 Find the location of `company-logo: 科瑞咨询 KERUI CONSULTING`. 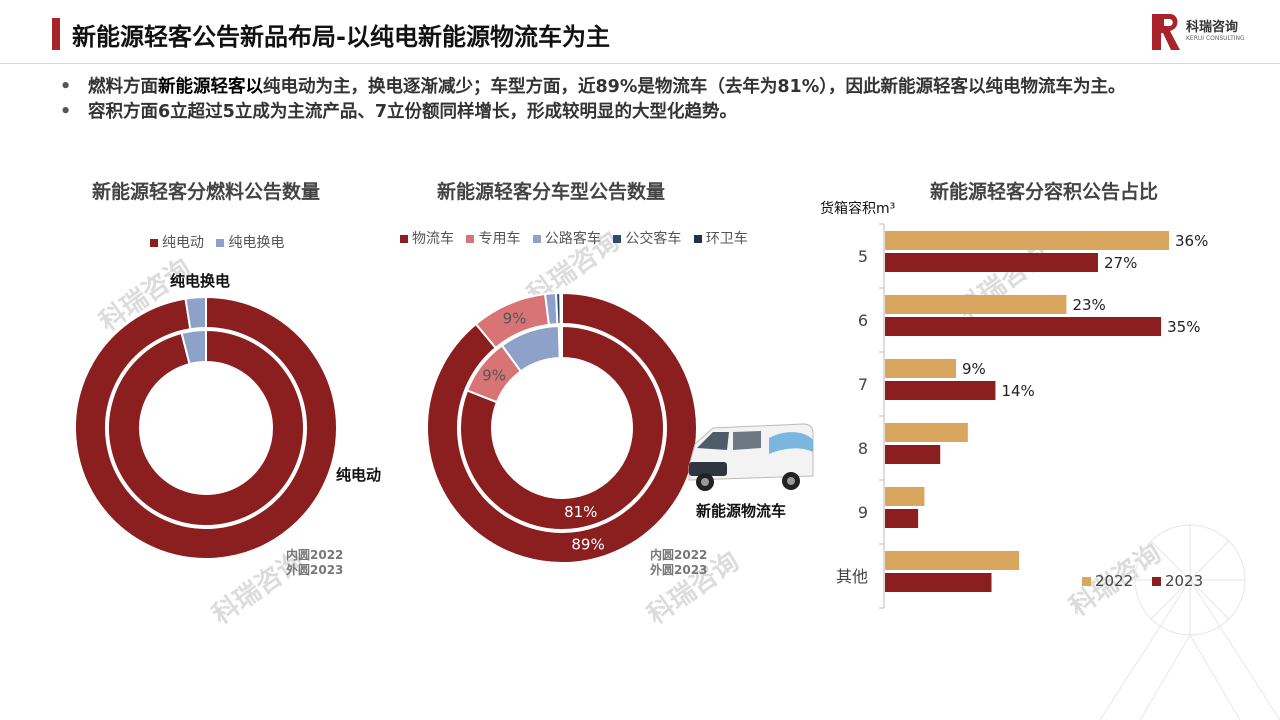

company-logo: 科瑞咨询 KERUI CONSULTING is located at coordinates (1201, 33).